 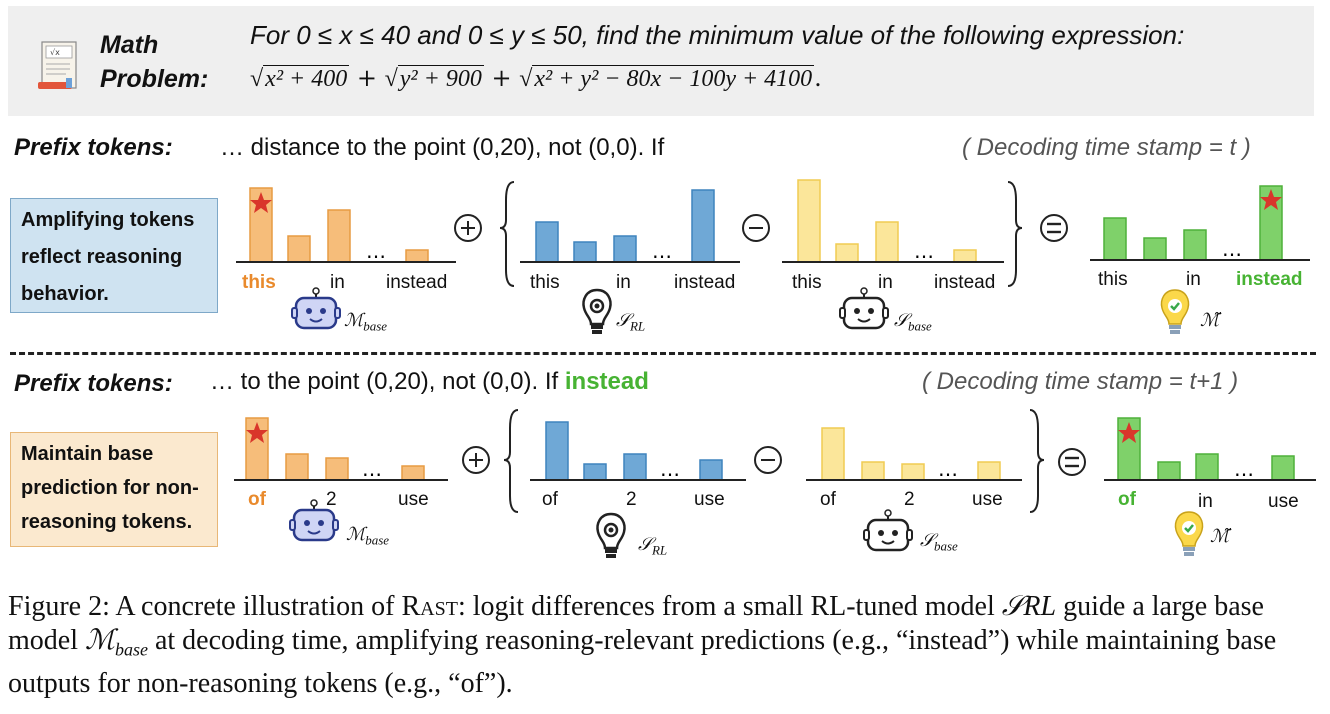 I want to click on plus-sign-1: +, so click(x=366, y=78).